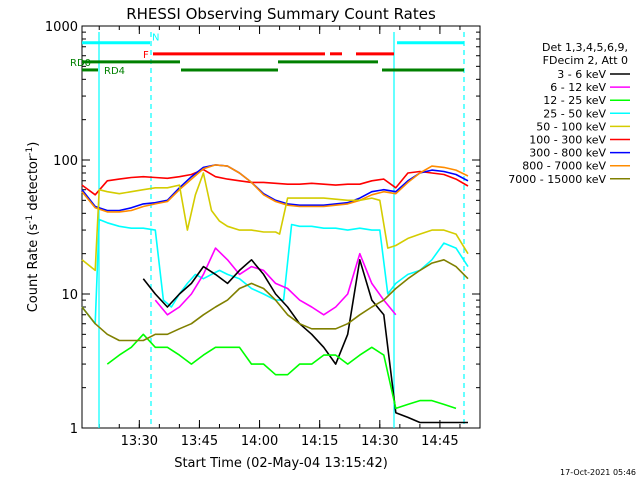  I want to click on legend-header-line-2: FDecim 2, Att 0, so click(585, 60).